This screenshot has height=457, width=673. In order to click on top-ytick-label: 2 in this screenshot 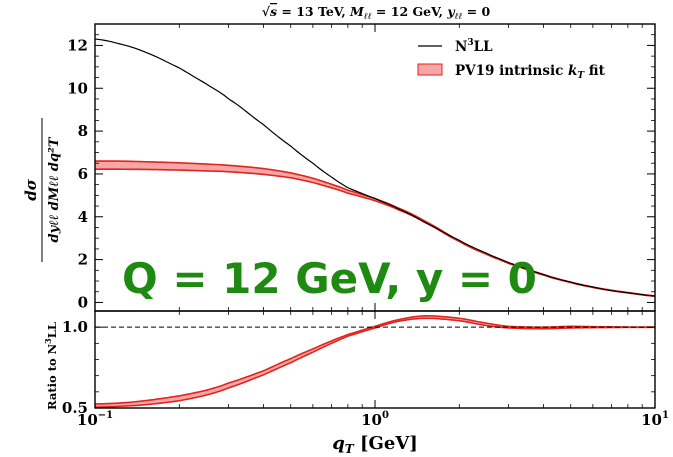, I will do `click(83, 260)`.